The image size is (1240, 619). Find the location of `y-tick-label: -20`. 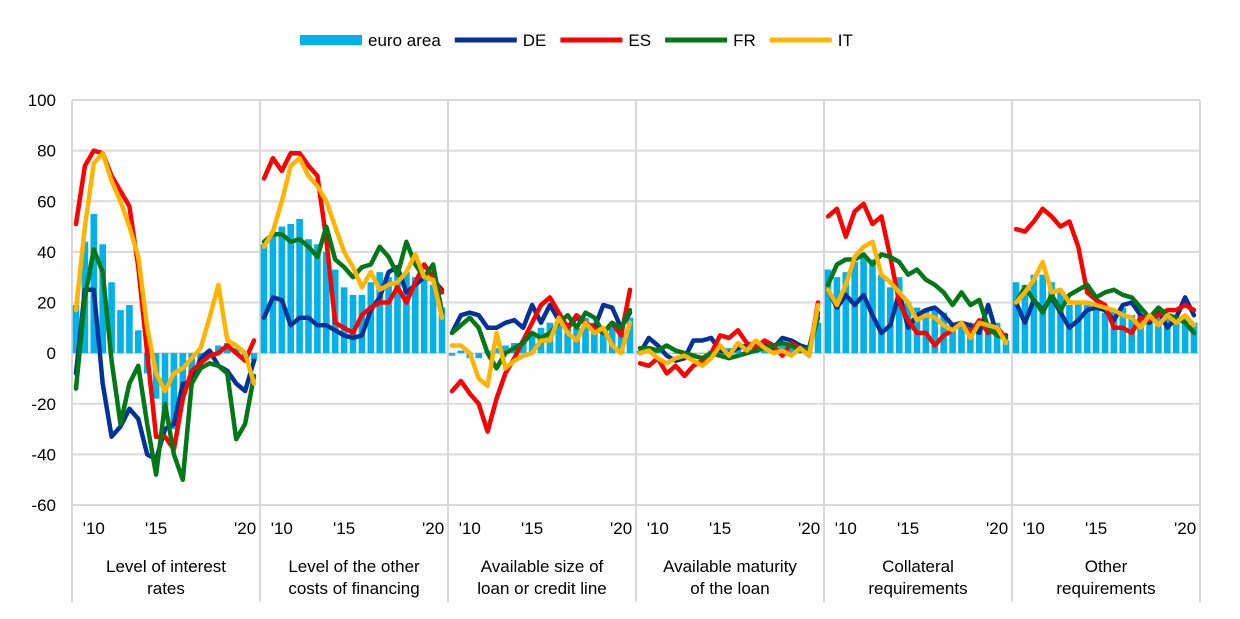

y-tick-label: -20 is located at coordinates (43, 404).